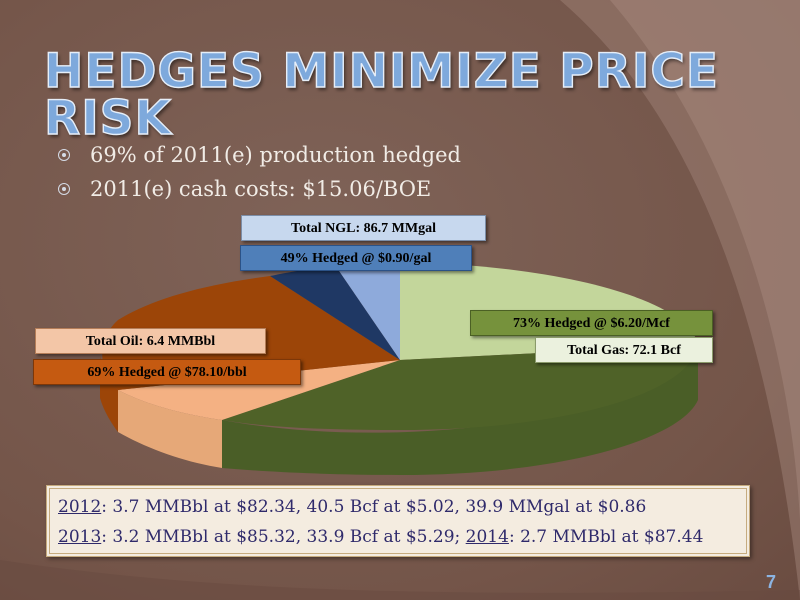  I want to click on oil-total-label: Total Oil: 6.4 MMBbl, so click(150, 341).